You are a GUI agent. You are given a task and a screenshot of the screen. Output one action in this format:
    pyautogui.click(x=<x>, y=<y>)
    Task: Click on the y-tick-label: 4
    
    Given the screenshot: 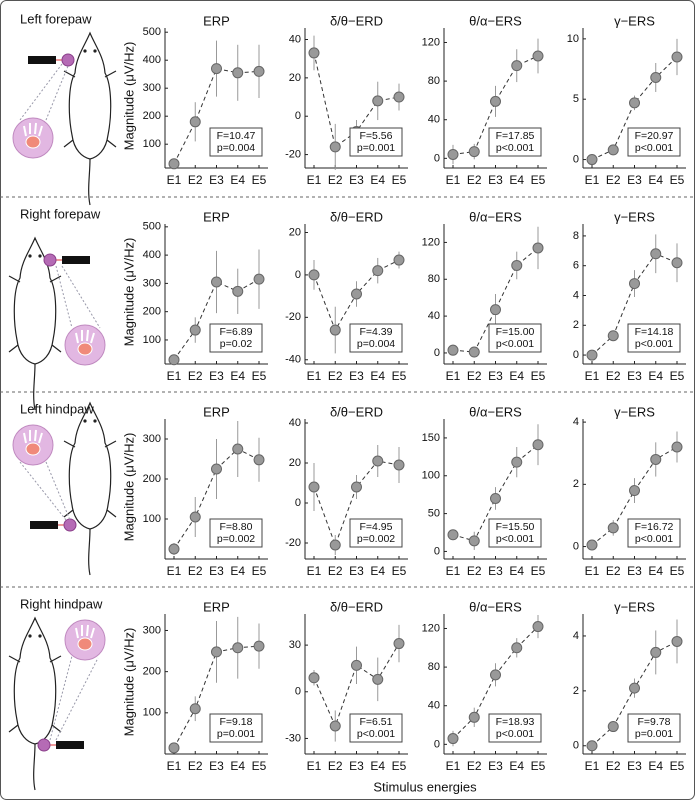 What is the action you would take?
    pyautogui.click(x=576, y=295)
    